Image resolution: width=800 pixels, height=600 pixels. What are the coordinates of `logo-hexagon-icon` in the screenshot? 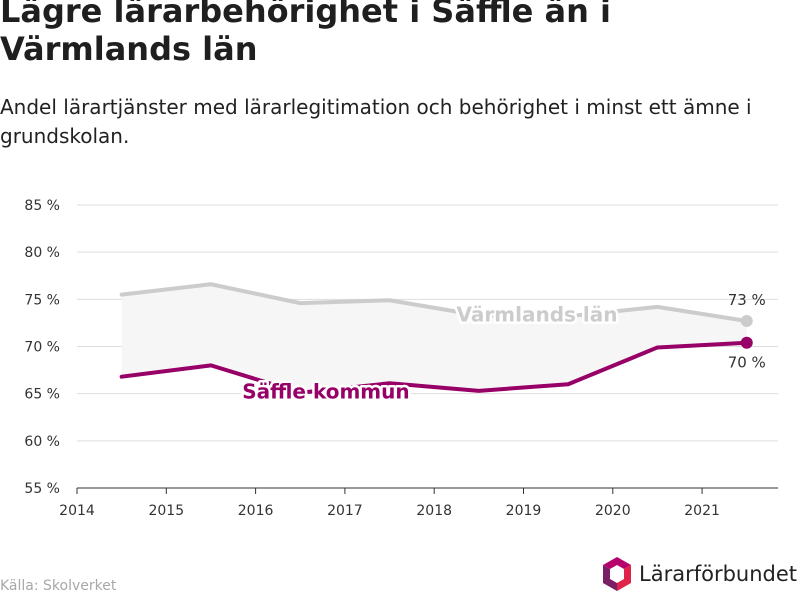 It's located at (617, 574).